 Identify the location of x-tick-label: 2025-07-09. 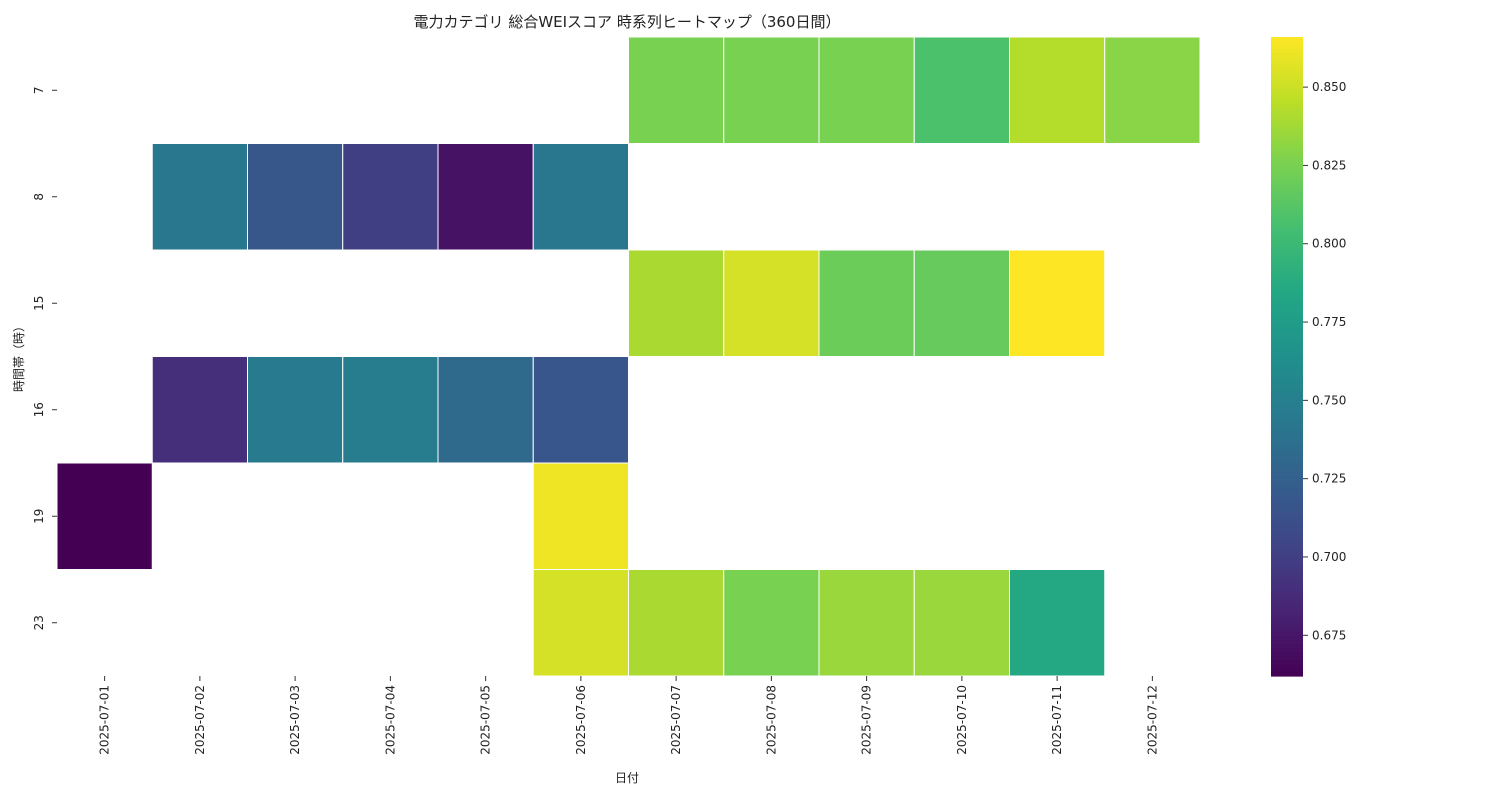
(867, 720).